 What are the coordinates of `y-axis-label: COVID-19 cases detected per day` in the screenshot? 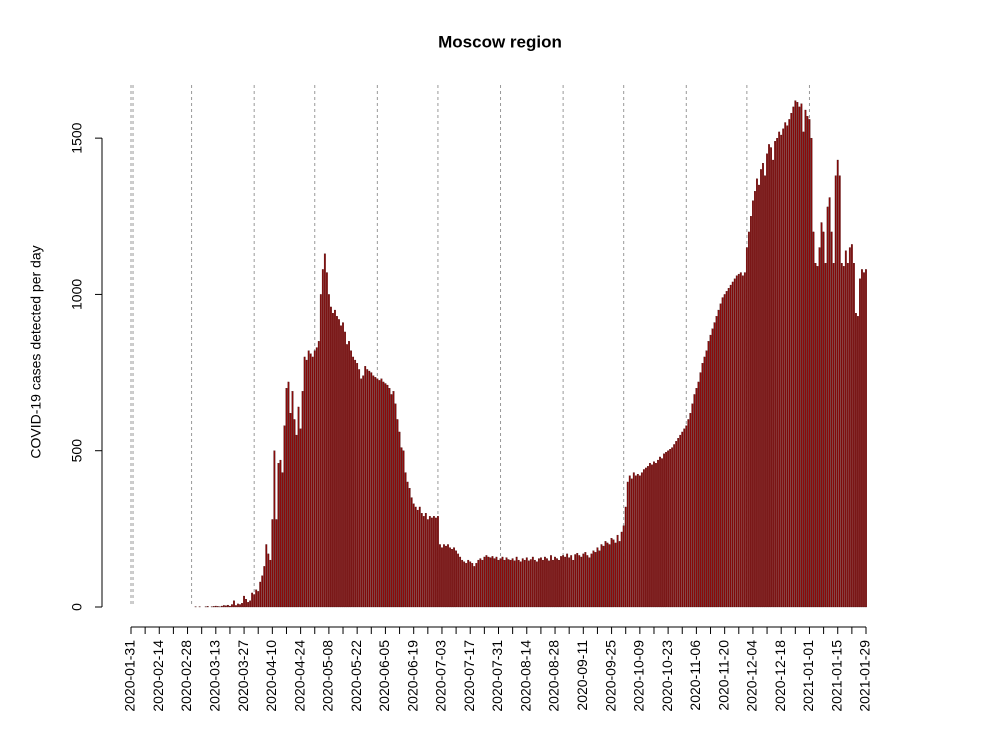 It's located at (36, 351).